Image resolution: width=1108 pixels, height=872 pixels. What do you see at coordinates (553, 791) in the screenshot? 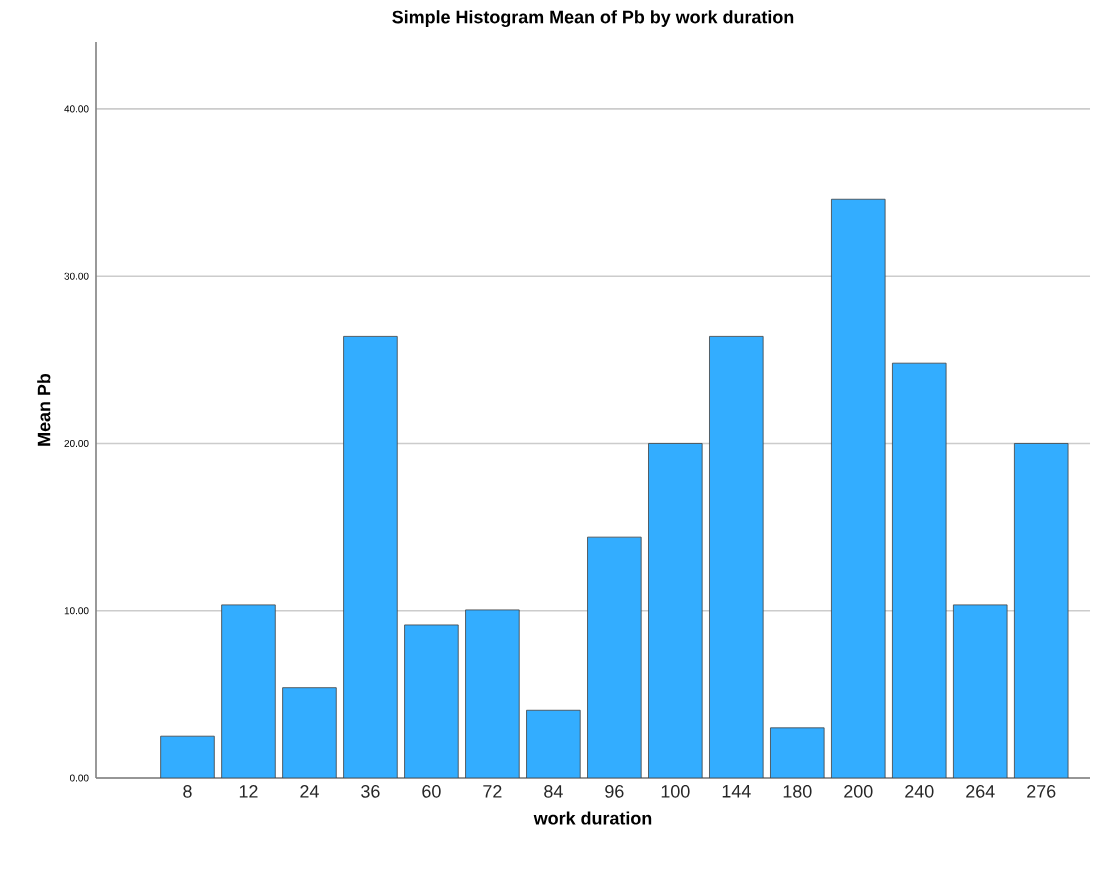
I see `x-tick-label: 84` at bounding box center [553, 791].